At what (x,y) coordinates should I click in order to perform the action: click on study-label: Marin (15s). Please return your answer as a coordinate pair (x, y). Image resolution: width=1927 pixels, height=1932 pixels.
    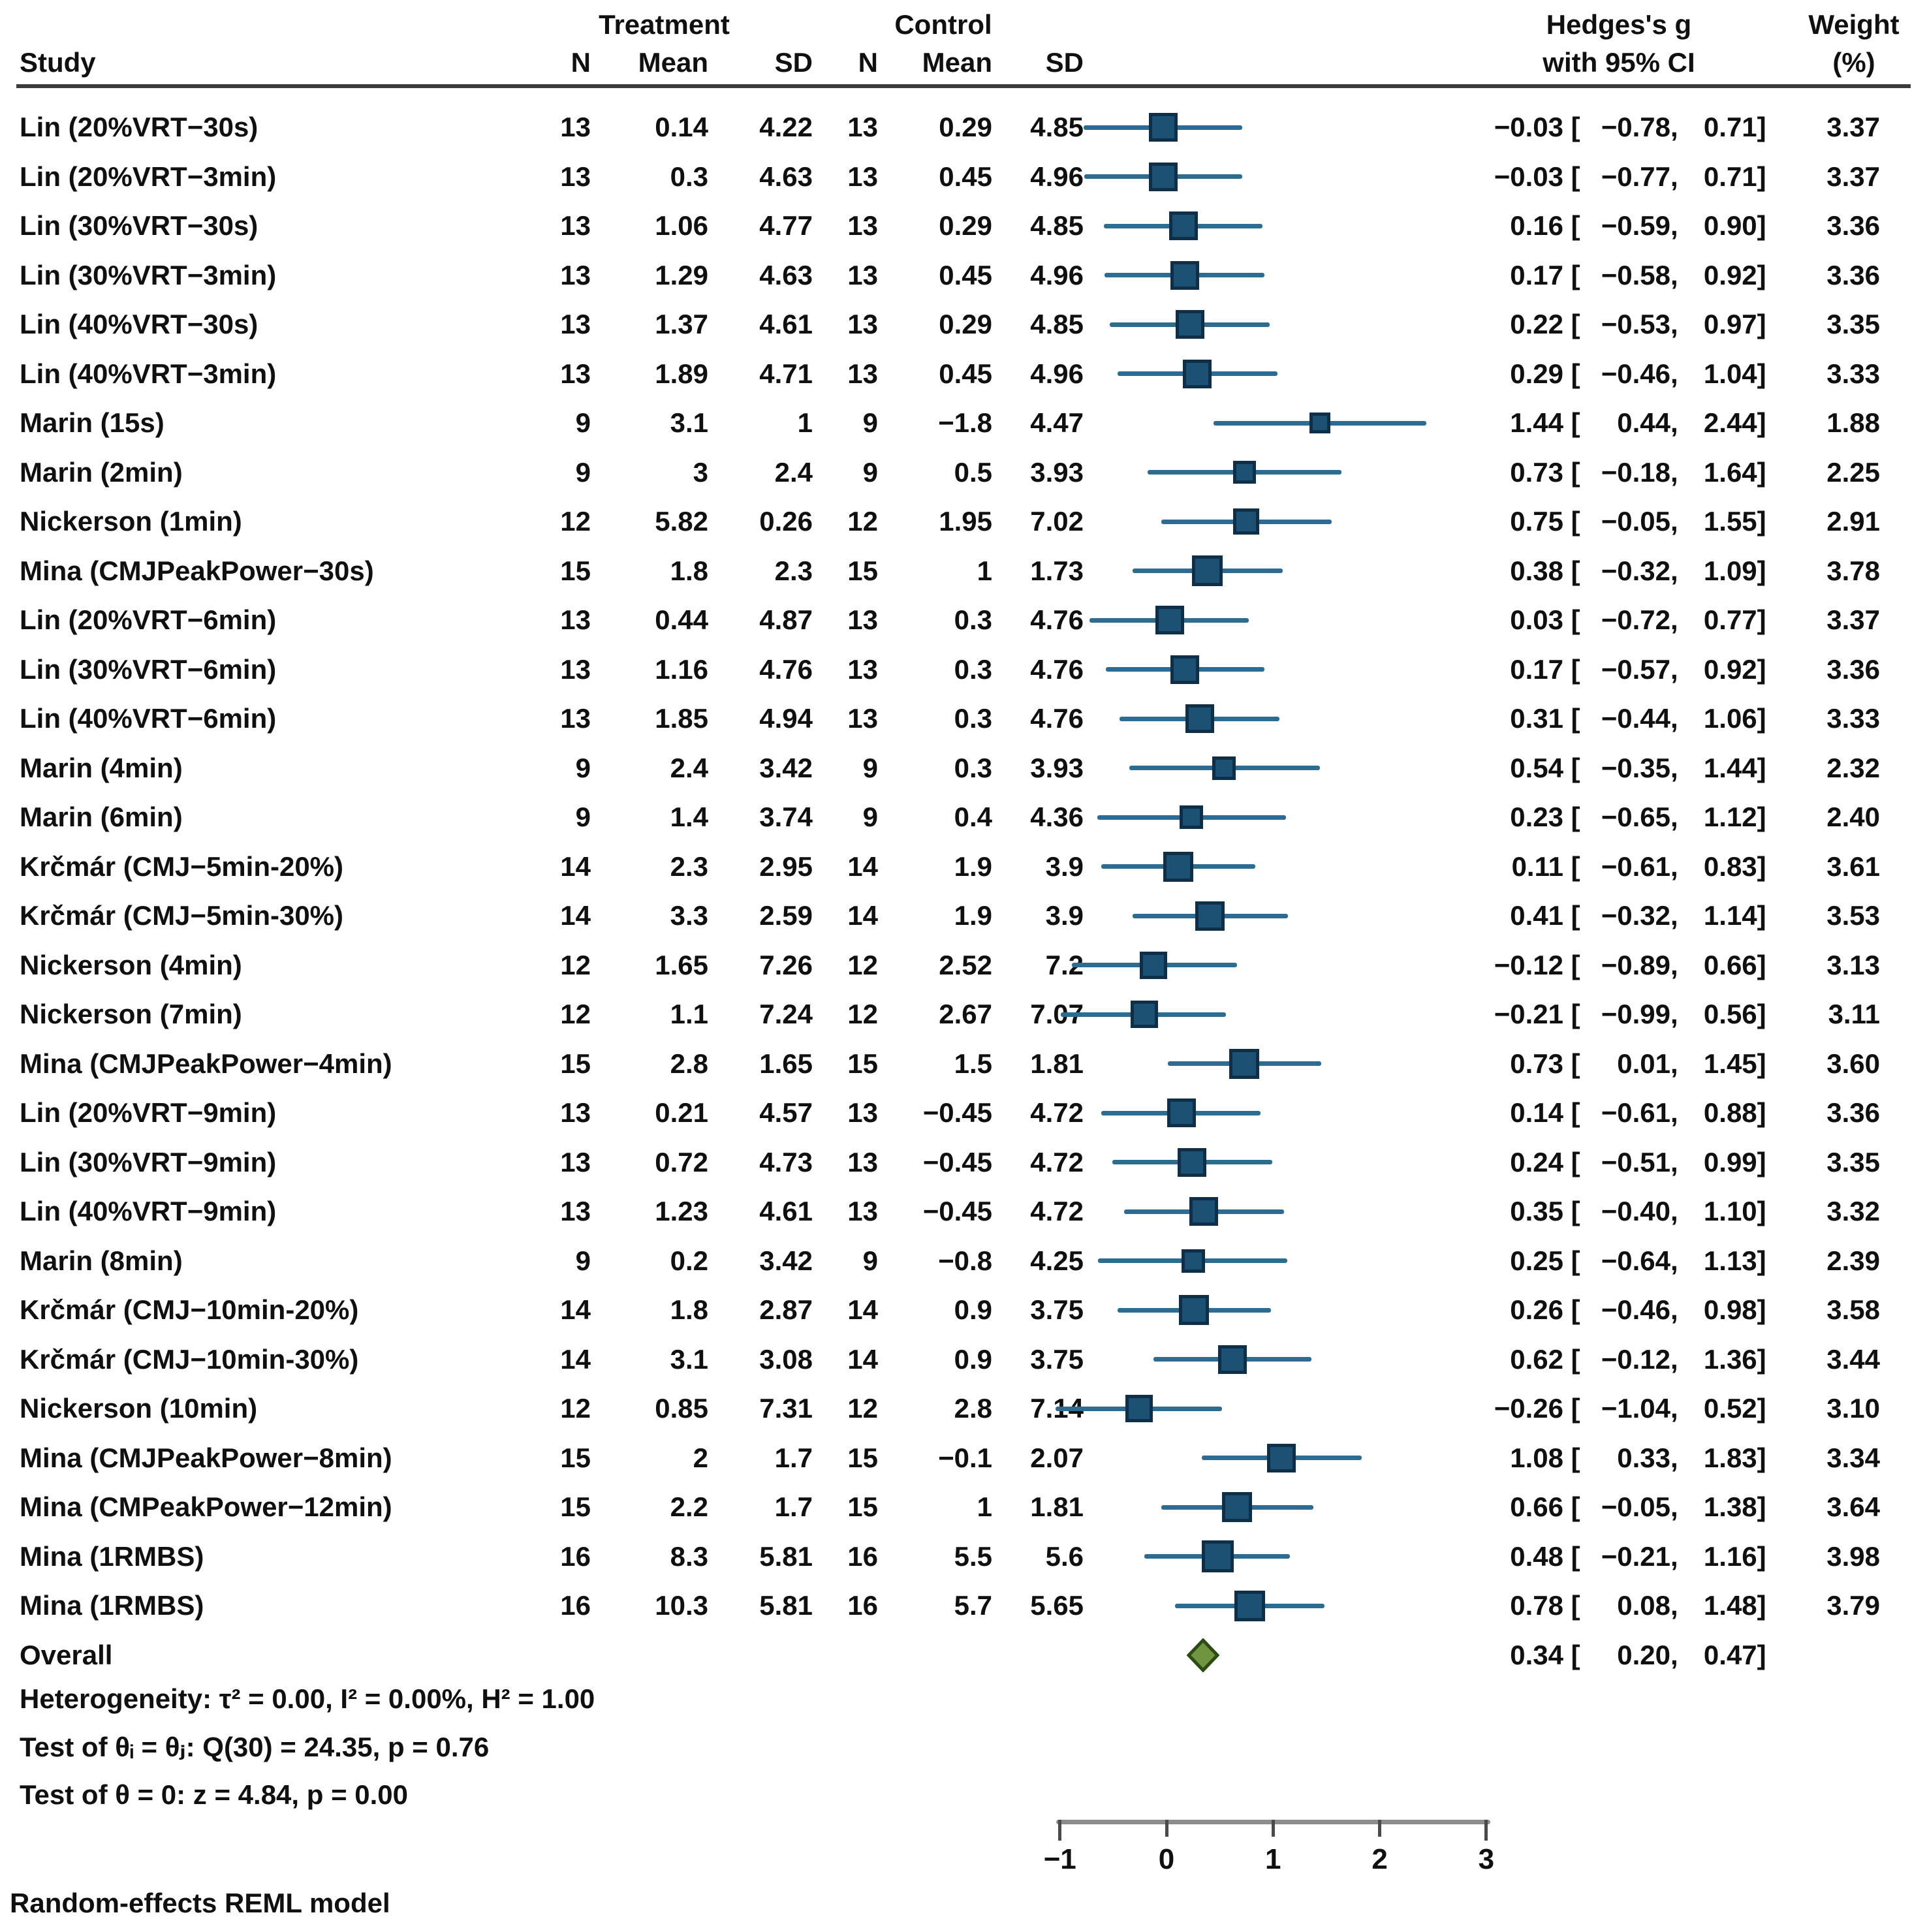
    Looking at the image, I should click on (92, 423).